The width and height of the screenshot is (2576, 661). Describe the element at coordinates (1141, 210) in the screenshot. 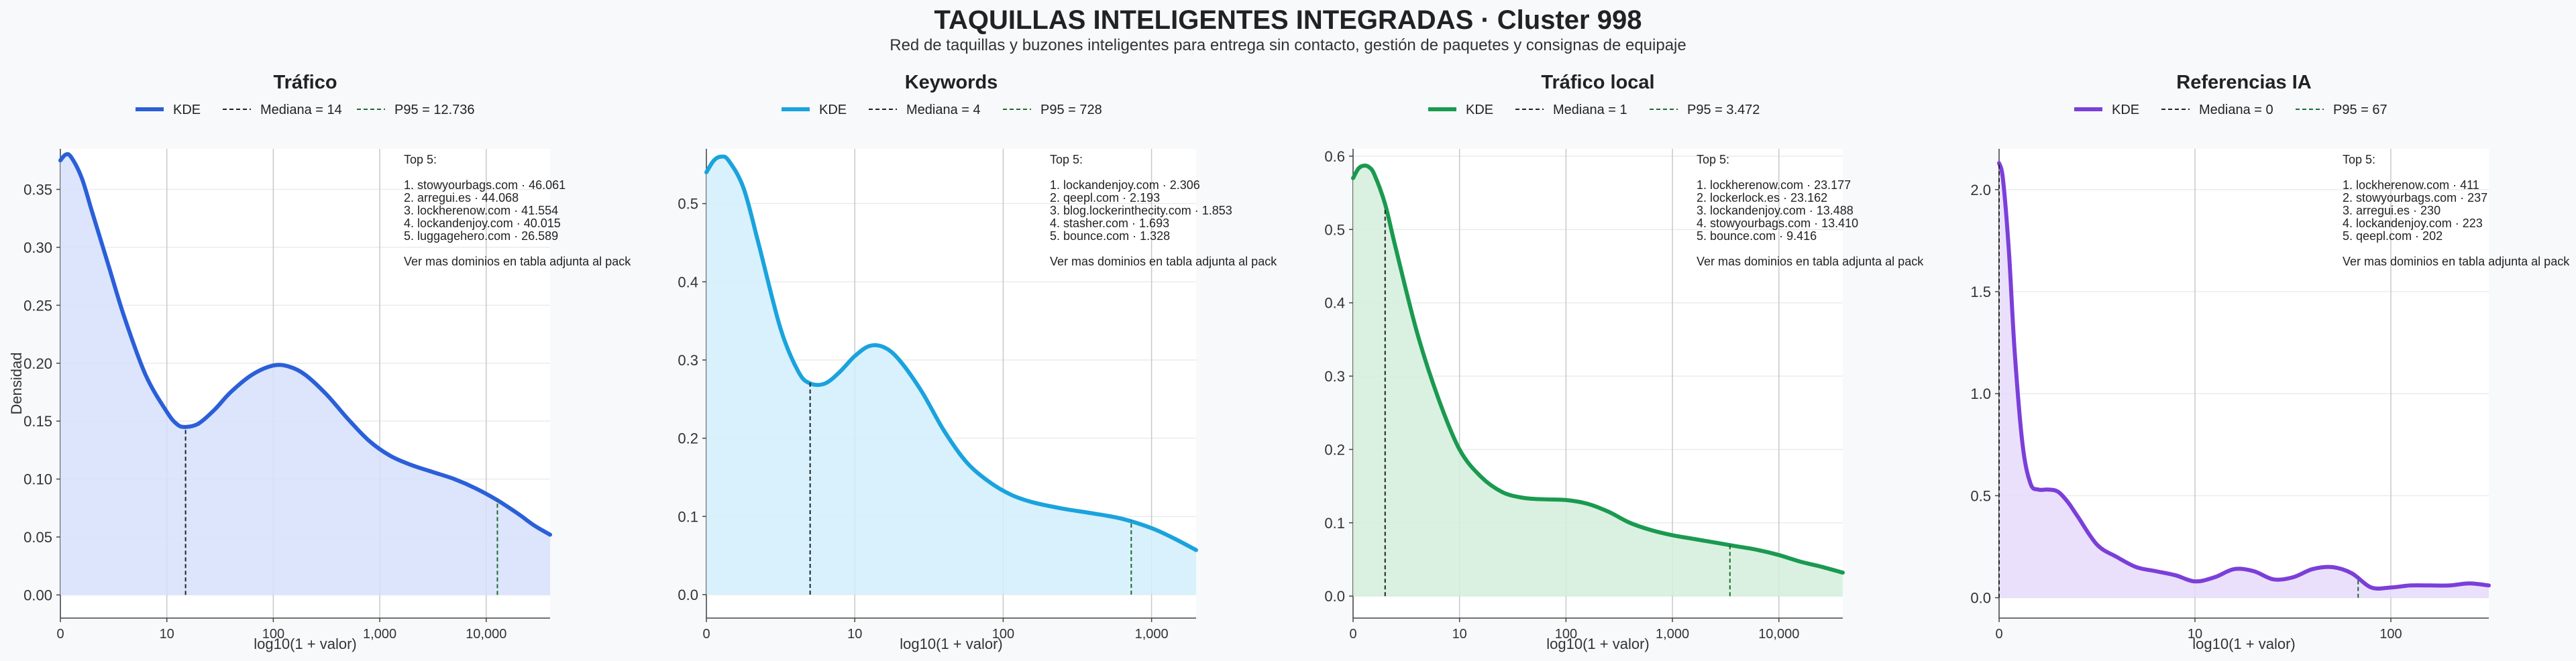

I see `top5-item: 3. blog.lockerinthecity.com · 1.853` at that location.